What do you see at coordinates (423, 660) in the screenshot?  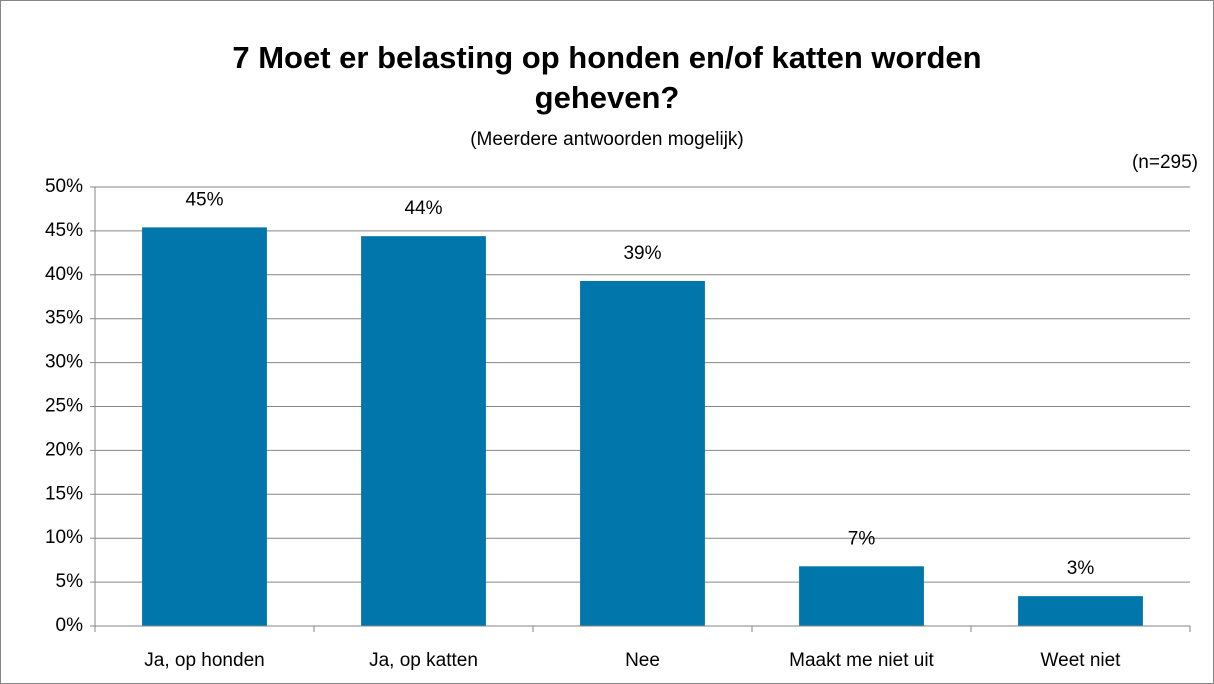 I see `x-tick-label: Ja, op katten` at bounding box center [423, 660].